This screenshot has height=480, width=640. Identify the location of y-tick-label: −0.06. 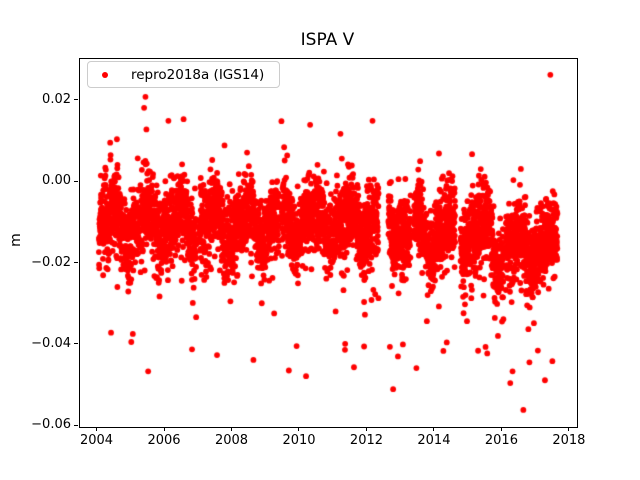
(51, 425).